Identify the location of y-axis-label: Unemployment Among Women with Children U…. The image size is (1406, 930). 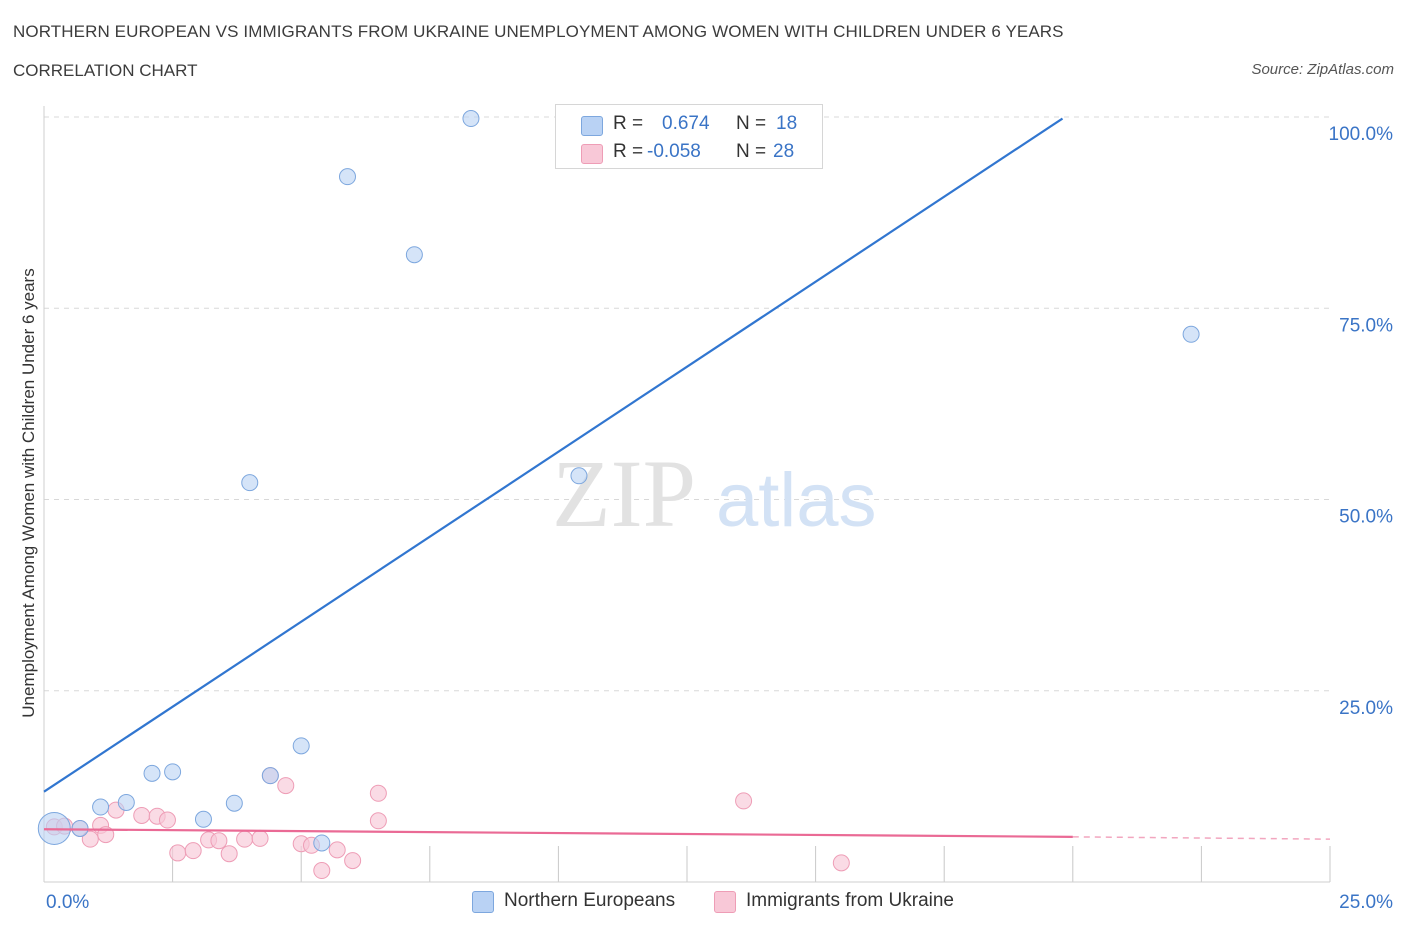
(28, 493).